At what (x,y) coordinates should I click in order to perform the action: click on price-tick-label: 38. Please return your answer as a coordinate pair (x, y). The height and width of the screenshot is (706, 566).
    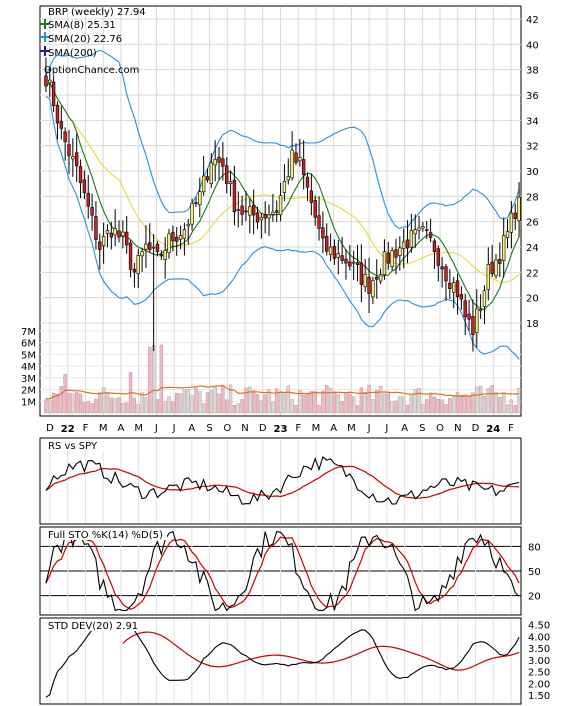
    Looking at the image, I should click on (532, 71).